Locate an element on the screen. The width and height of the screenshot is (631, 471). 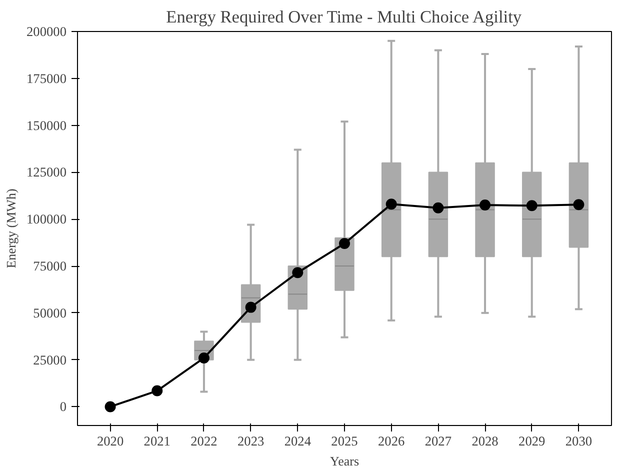
x-tick-label: 2025 is located at coordinates (344, 441).